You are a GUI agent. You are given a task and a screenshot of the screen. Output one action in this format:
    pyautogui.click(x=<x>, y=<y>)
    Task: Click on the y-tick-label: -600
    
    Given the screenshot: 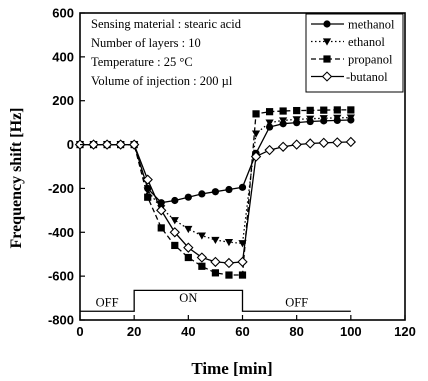 What is the action you would take?
    pyautogui.click(x=61, y=276)
    